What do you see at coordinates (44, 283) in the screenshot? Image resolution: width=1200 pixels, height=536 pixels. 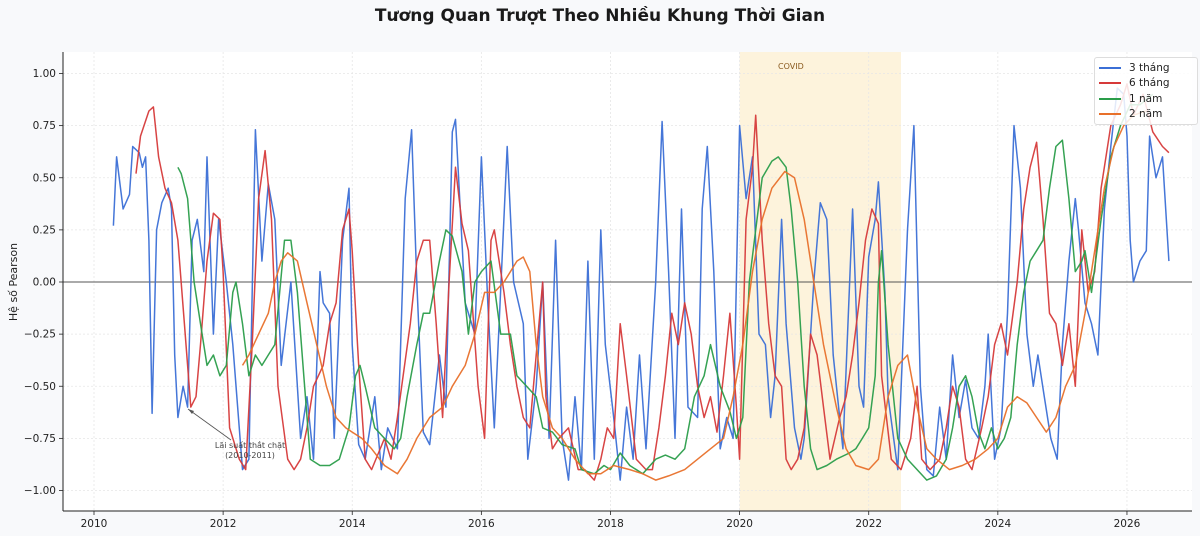 I see `y-tick-label: 0.00` at bounding box center [44, 283].